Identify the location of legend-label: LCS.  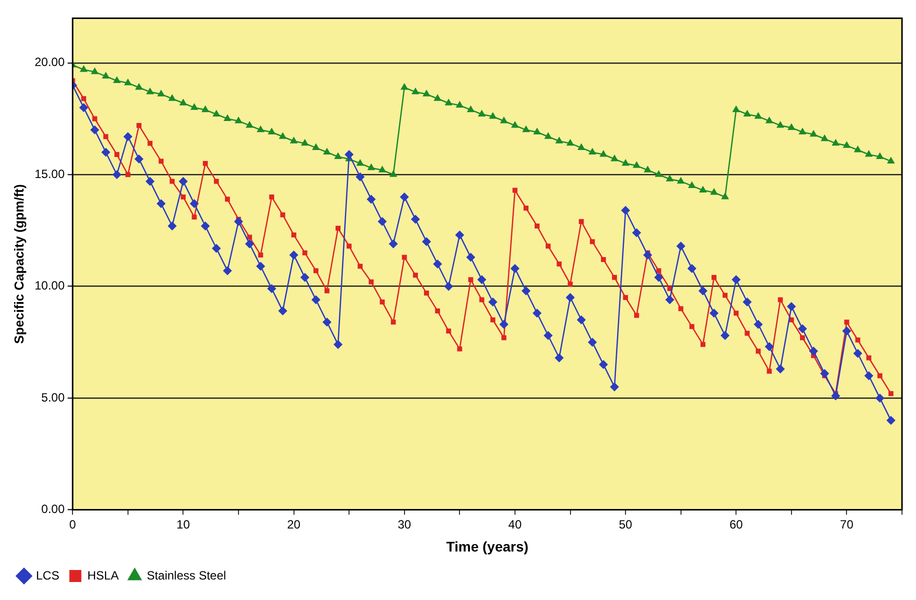
(48, 575).